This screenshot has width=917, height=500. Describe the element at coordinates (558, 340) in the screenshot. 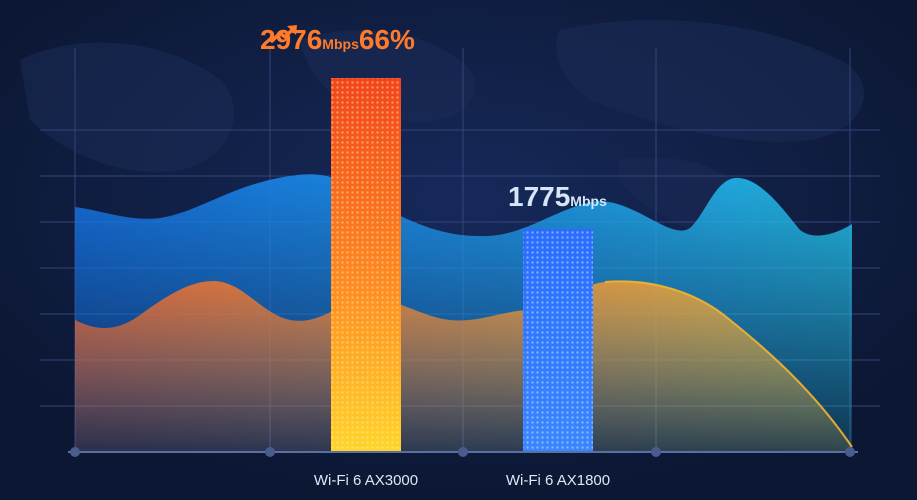

I see `bar-2-dot-texture` at that location.